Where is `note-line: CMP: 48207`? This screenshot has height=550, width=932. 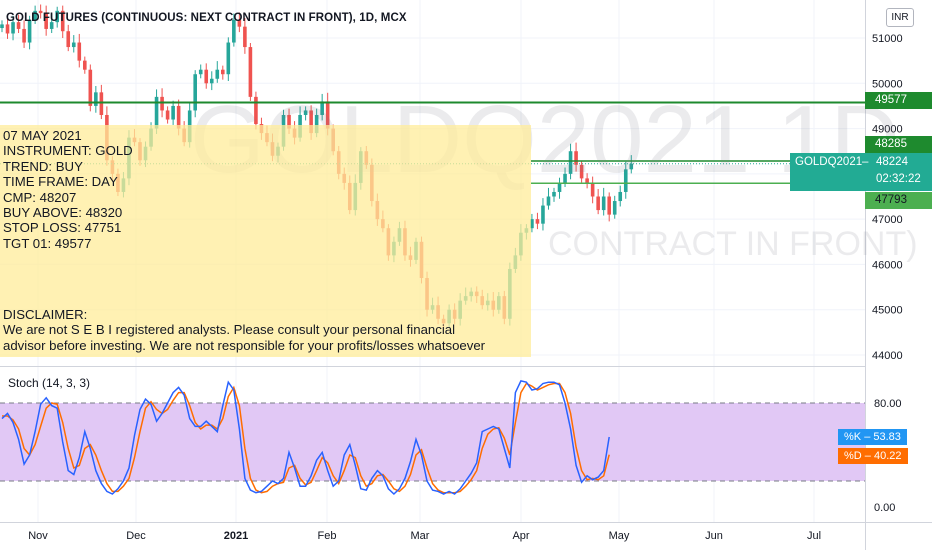 note-line: CMP: 48207 is located at coordinates (40, 197).